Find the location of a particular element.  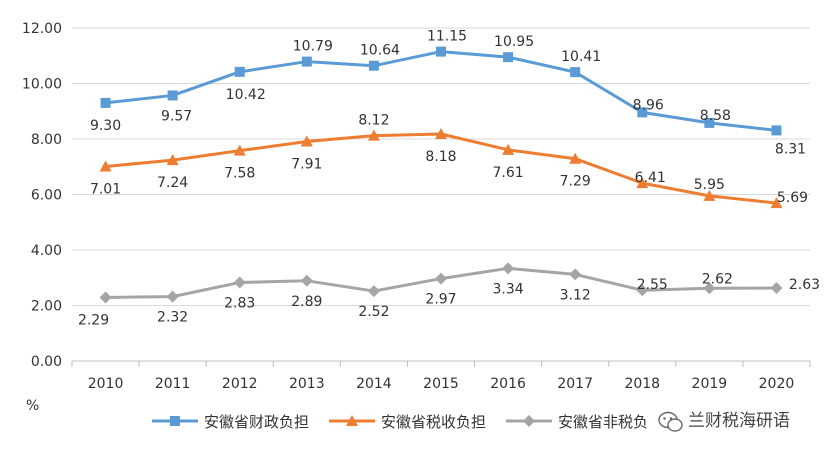

data-label: 7.24 is located at coordinates (172, 183).